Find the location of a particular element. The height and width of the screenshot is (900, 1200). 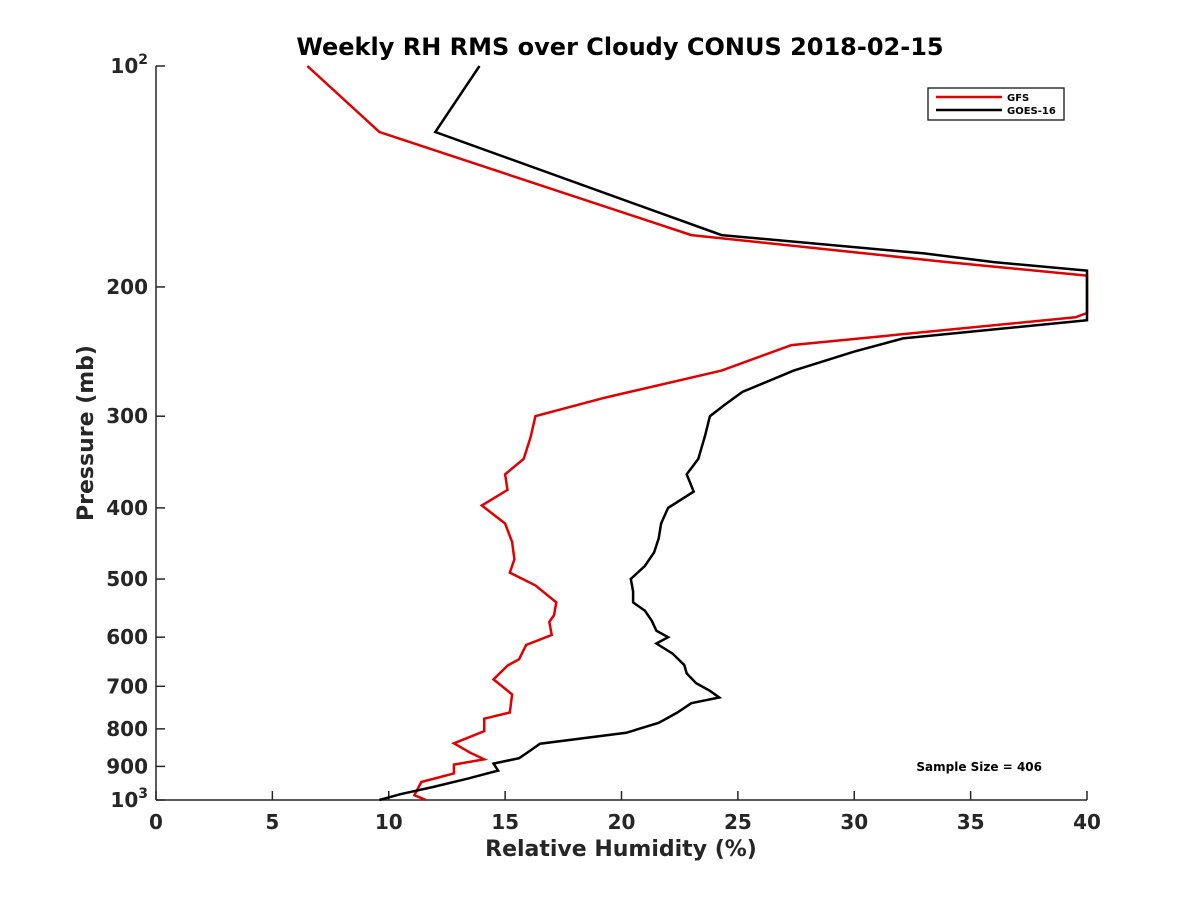

y-tick-label: 300 is located at coordinates (127, 416).